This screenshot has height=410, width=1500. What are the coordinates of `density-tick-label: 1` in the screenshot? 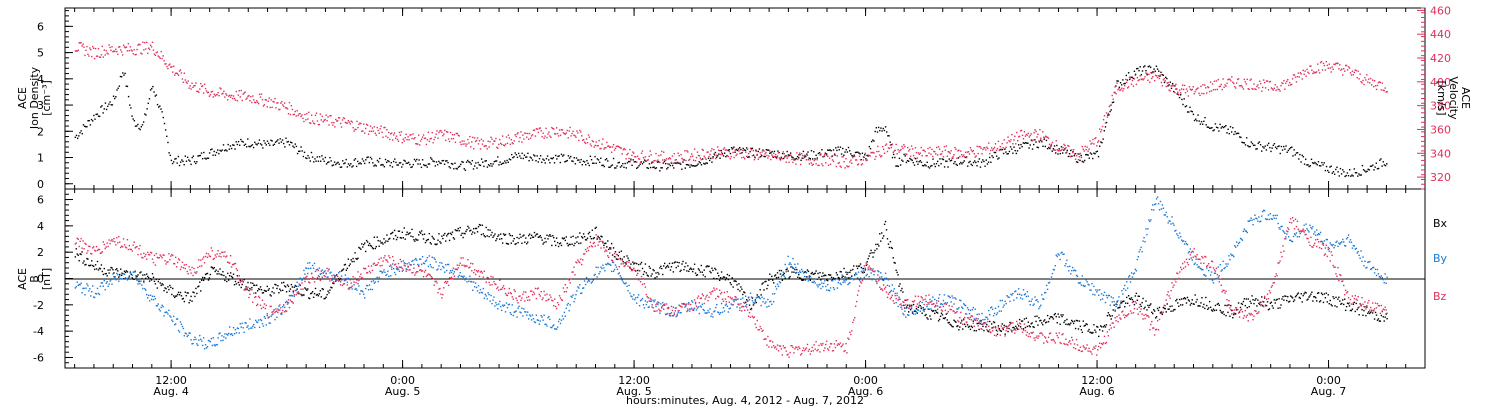 It's located at (40, 158).